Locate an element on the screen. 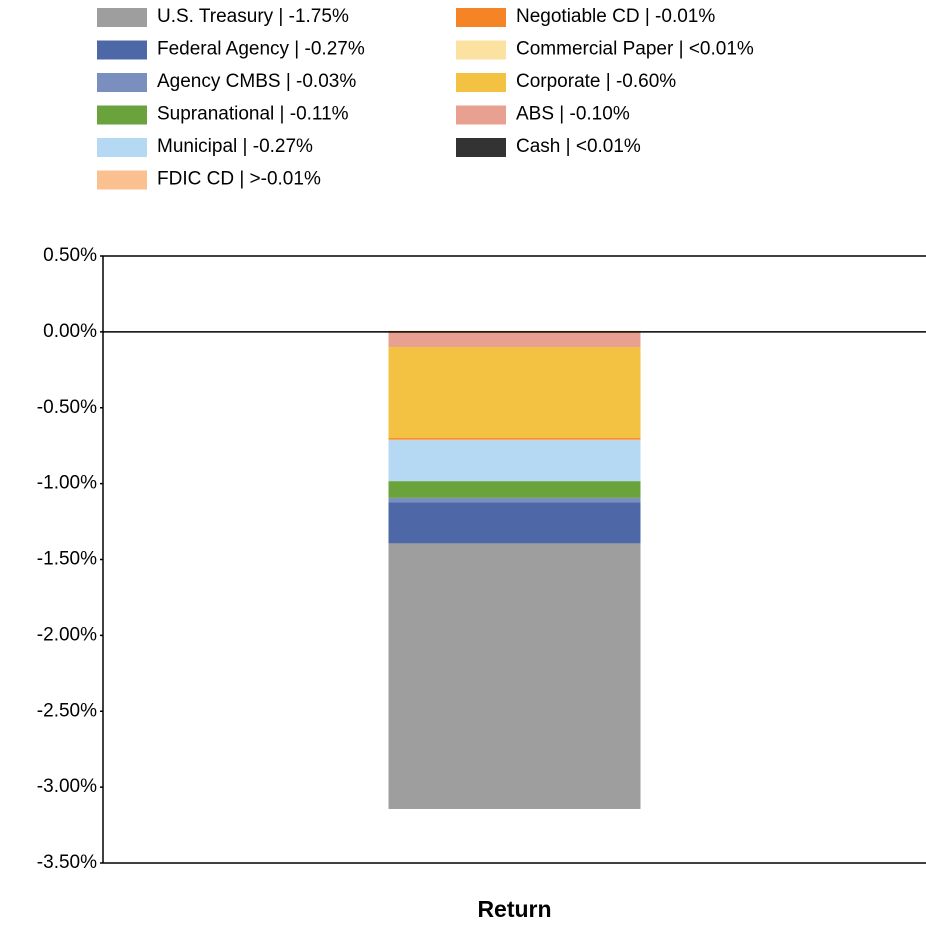 The height and width of the screenshot is (932, 926). legend-label: Cash | <0.01% is located at coordinates (578, 146).